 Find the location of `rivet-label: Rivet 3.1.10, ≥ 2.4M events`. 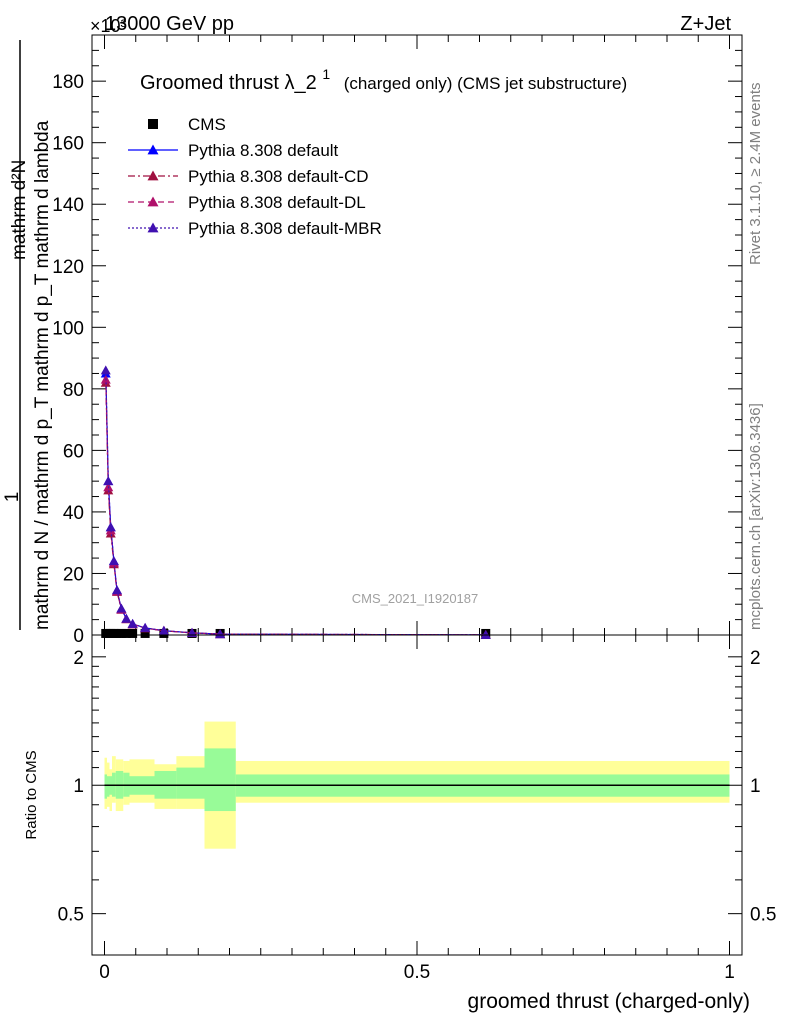

rivet-label: Rivet 3.1.10, ≥ 2.4M events is located at coordinates (755, 174).